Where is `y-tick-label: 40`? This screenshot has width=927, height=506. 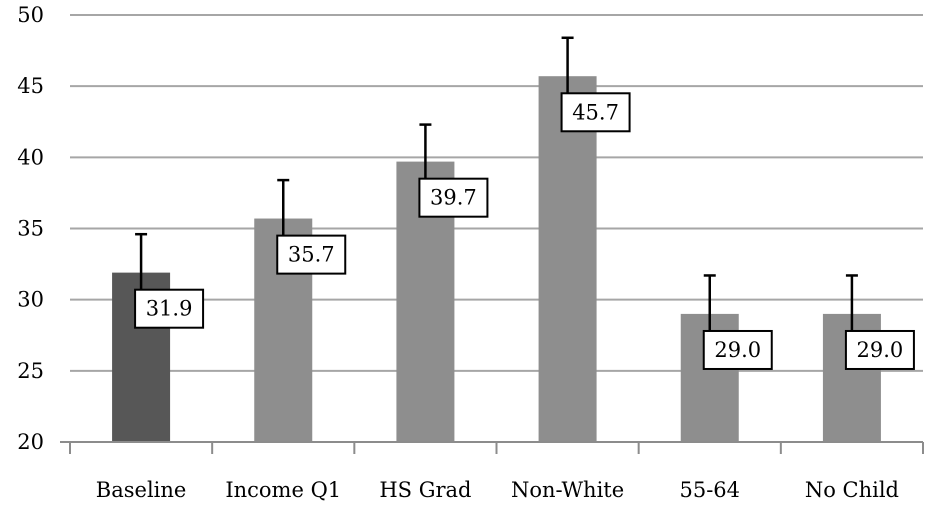
y-tick-label: 40 is located at coordinates (30, 157).